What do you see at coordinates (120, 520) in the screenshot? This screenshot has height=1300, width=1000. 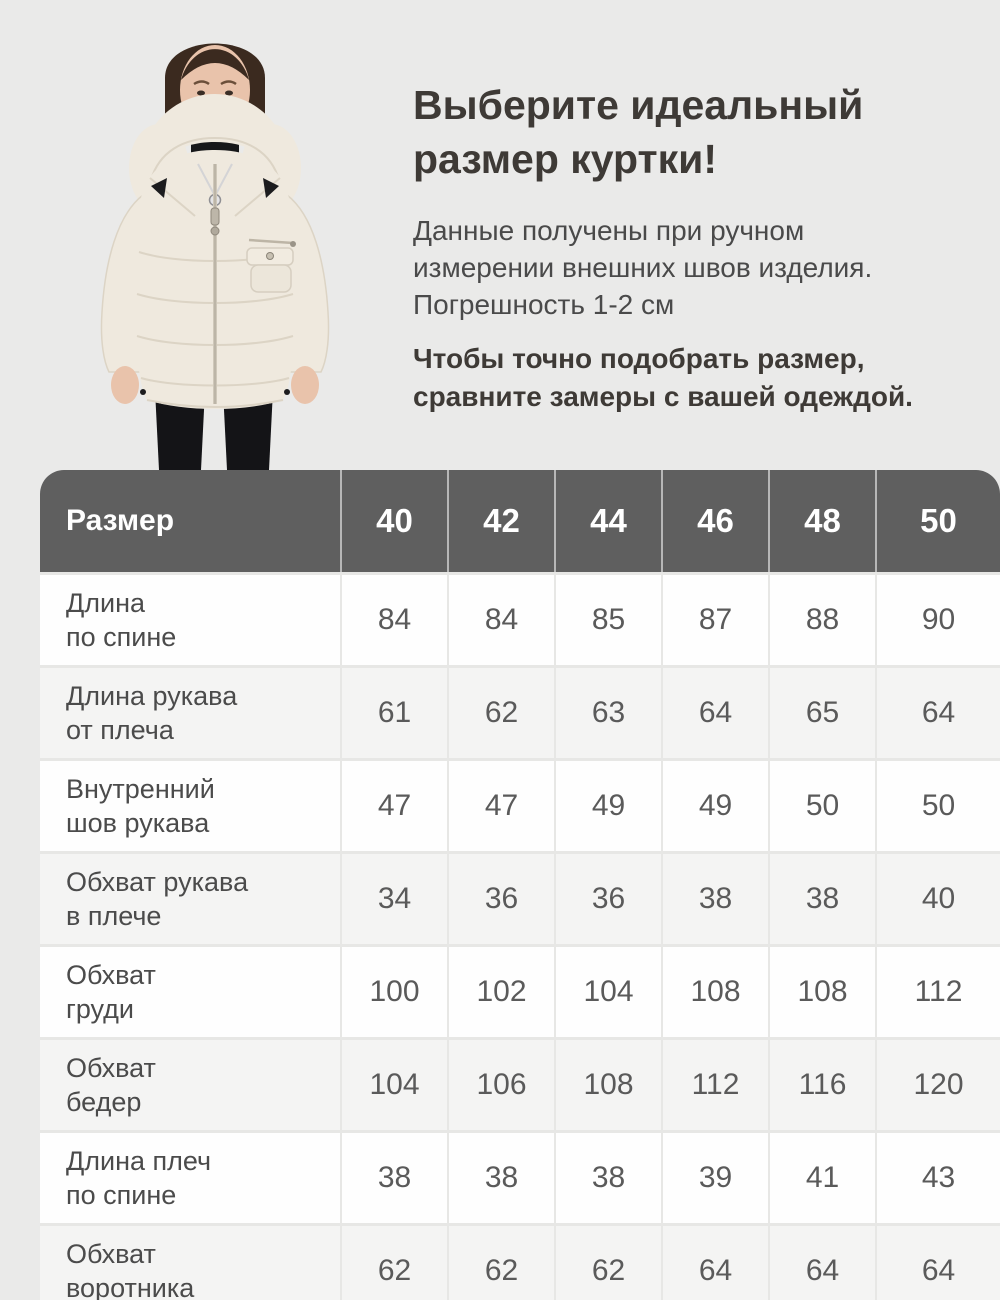 I see `size-column-header: Размер` at bounding box center [120, 520].